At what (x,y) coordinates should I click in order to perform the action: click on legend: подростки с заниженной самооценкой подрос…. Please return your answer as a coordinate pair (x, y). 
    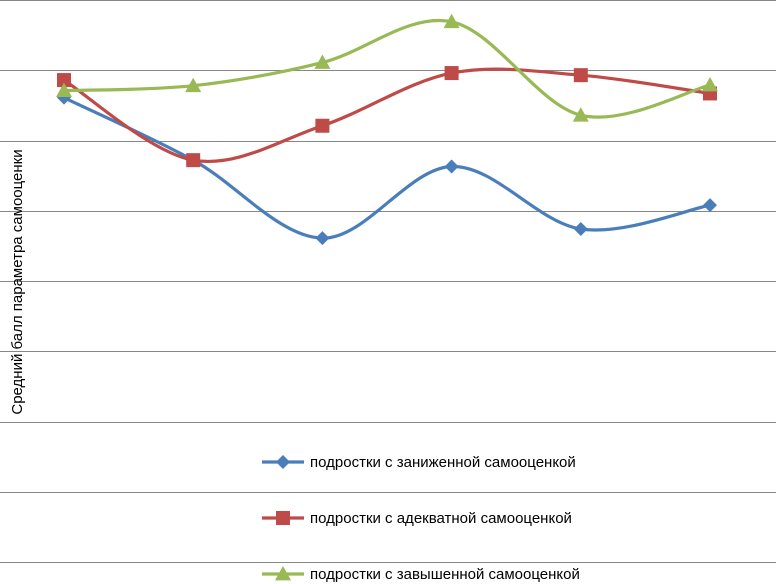
    Looking at the image, I should click on (421, 518).